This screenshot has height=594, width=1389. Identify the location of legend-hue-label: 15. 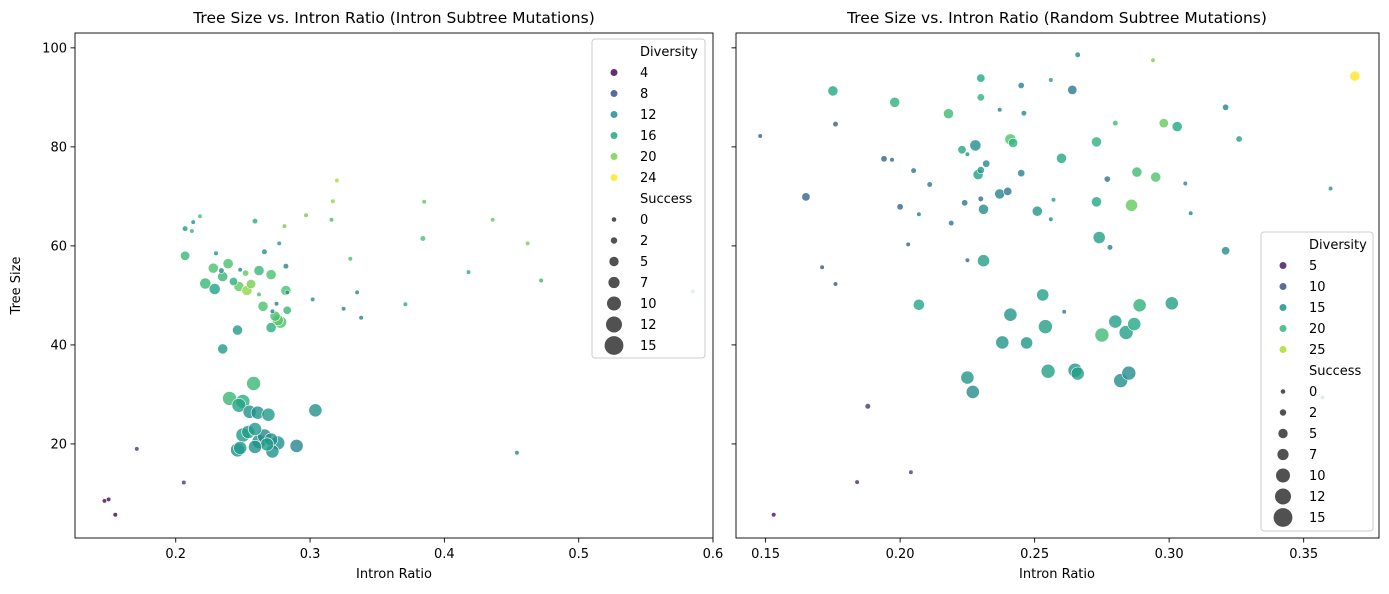
(1317, 308).